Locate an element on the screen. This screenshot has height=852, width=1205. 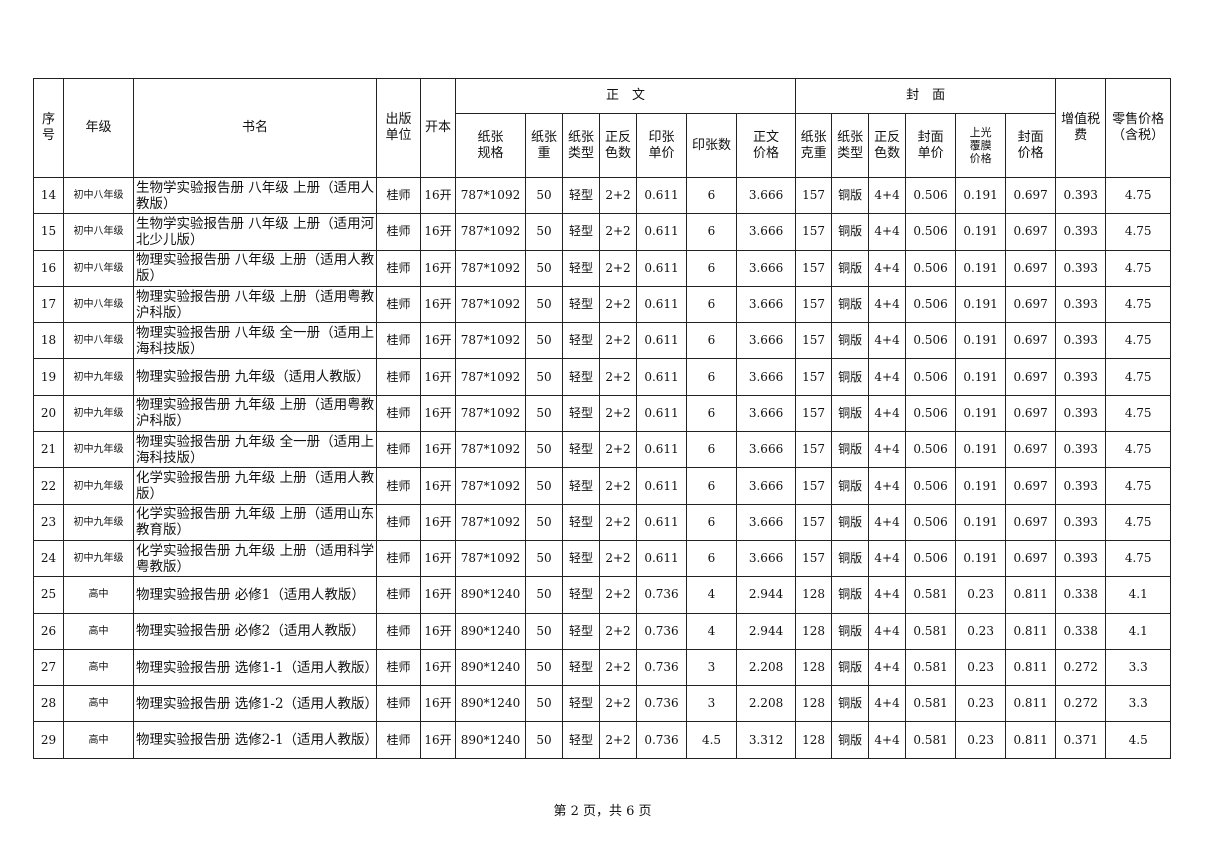
cell-title: 物理实验报告册 八年级 上册（适用人教版） is located at coordinates (255, 268).